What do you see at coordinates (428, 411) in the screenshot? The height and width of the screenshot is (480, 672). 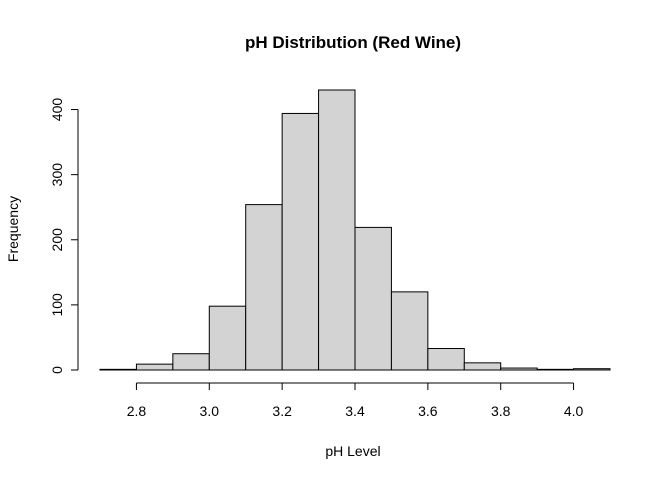 I see `x-tick-label: 3.6` at bounding box center [428, 411].